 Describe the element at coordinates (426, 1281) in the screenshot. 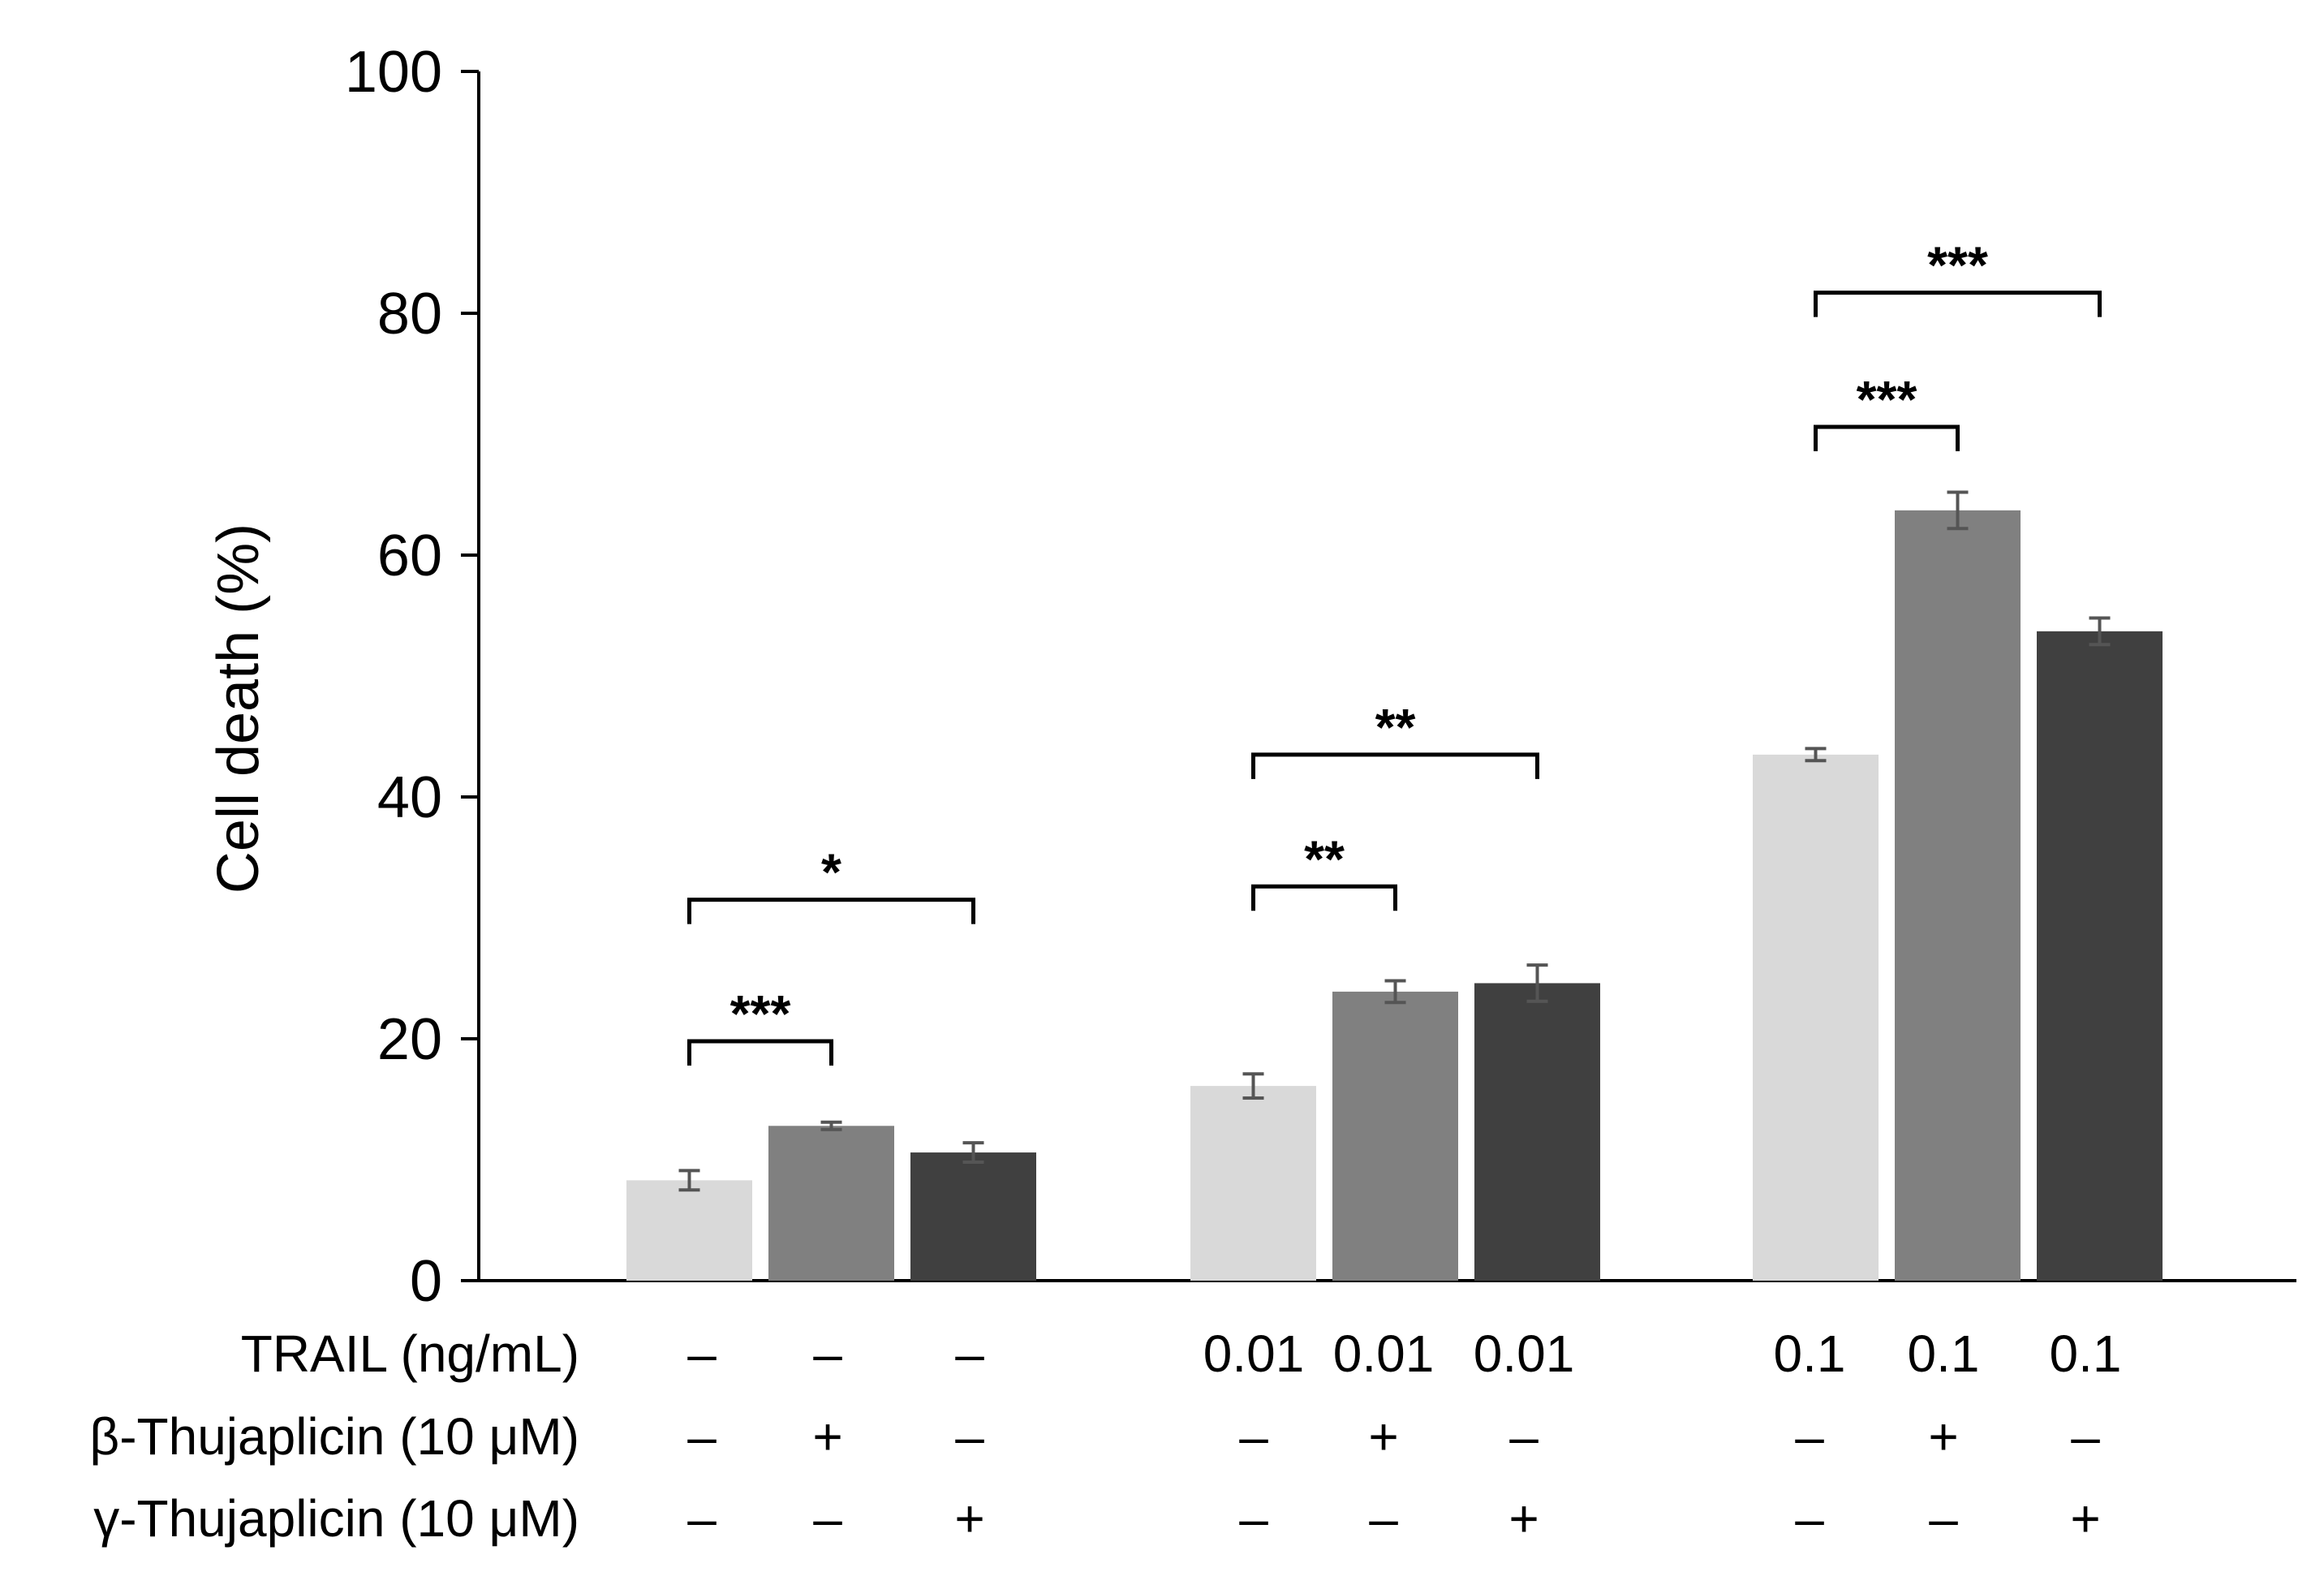

I see `y-tick-label: 0` at that location.